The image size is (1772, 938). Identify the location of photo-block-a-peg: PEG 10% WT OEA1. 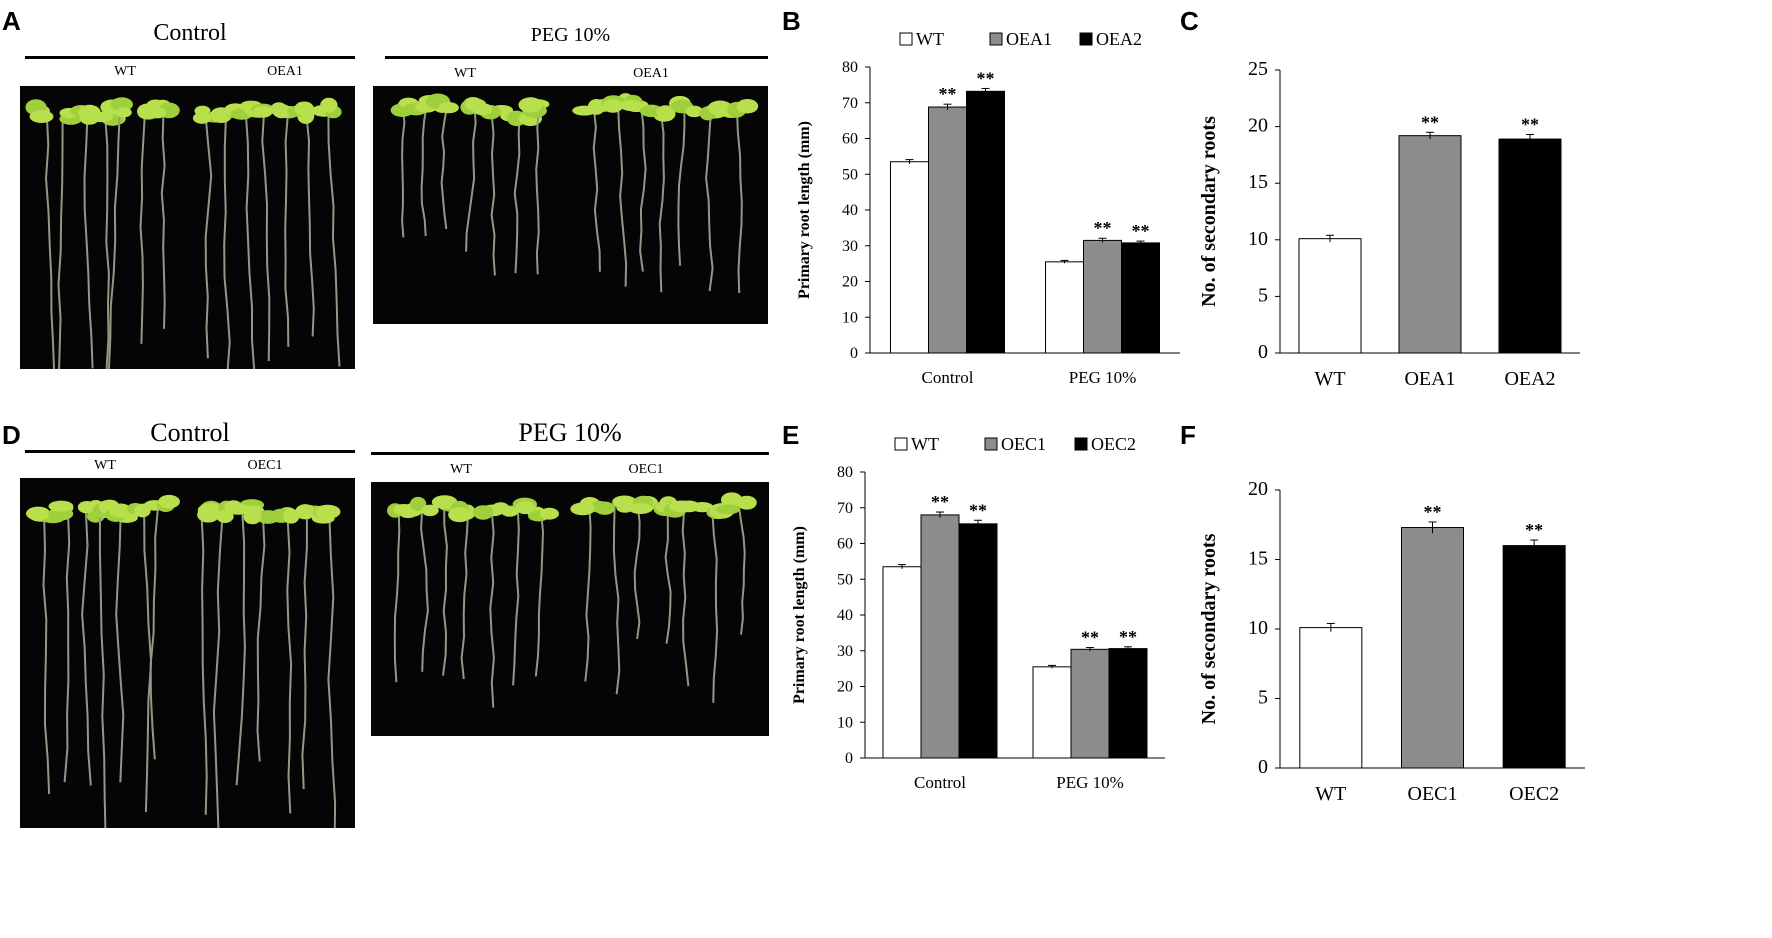
(570, 175).